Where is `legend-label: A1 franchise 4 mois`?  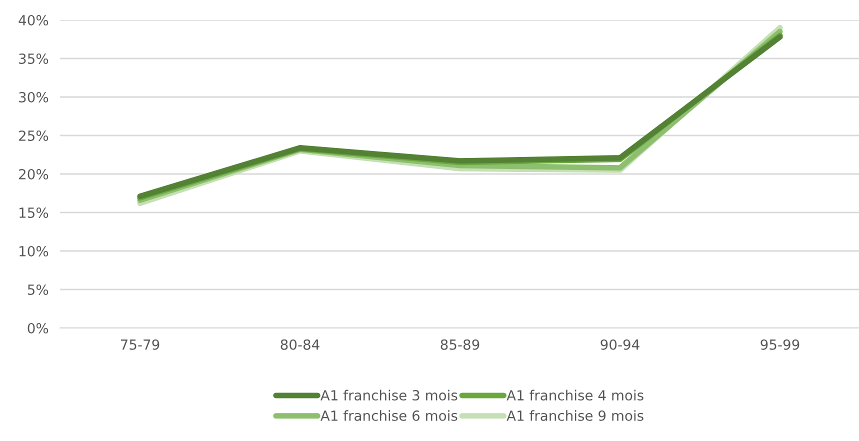 legend-label: A1 franchise 4 mois is located at coordinates (575, 395).